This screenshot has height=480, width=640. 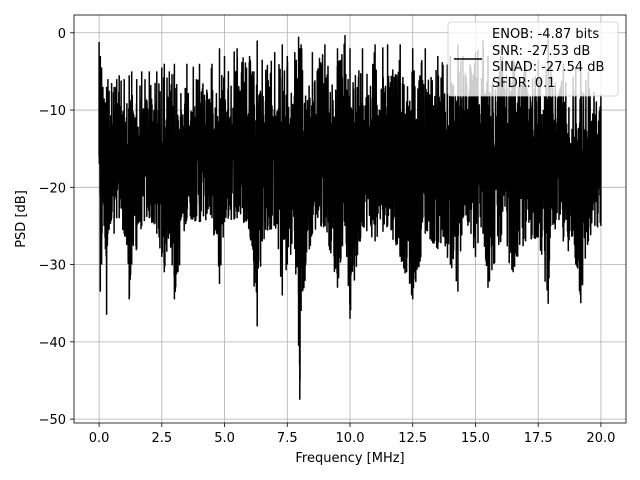 I want to click on x-tick-label: 0.0, so click(x=99, y=438).